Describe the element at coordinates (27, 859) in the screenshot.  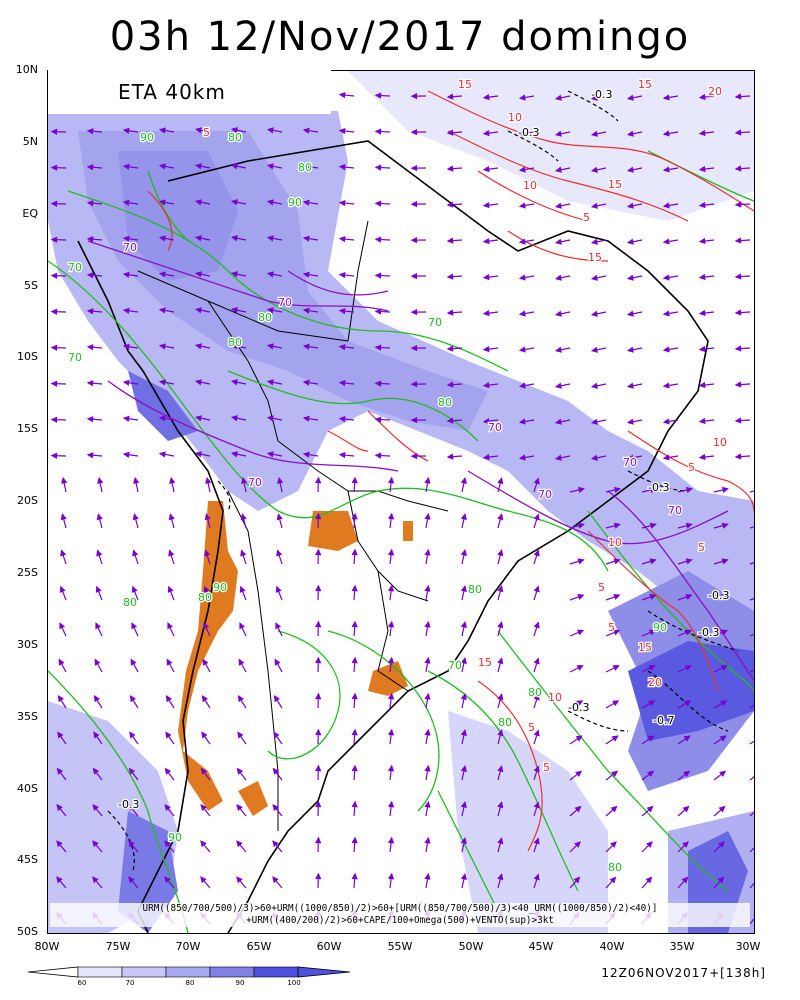
I see `lat-label: 45S` at that location.